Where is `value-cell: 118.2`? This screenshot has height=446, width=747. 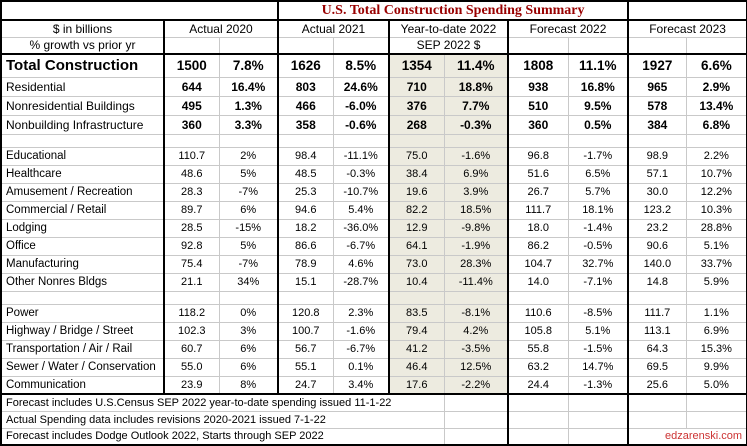 value-cell: 118.2 is located at coordinates (191, 313).